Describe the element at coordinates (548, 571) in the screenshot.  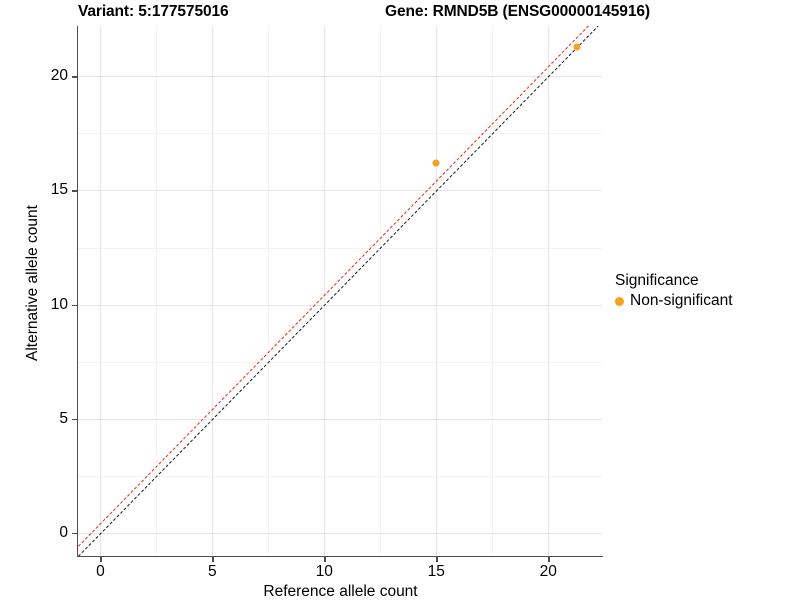
I see `x-axis-tick-label: 20` at that location.